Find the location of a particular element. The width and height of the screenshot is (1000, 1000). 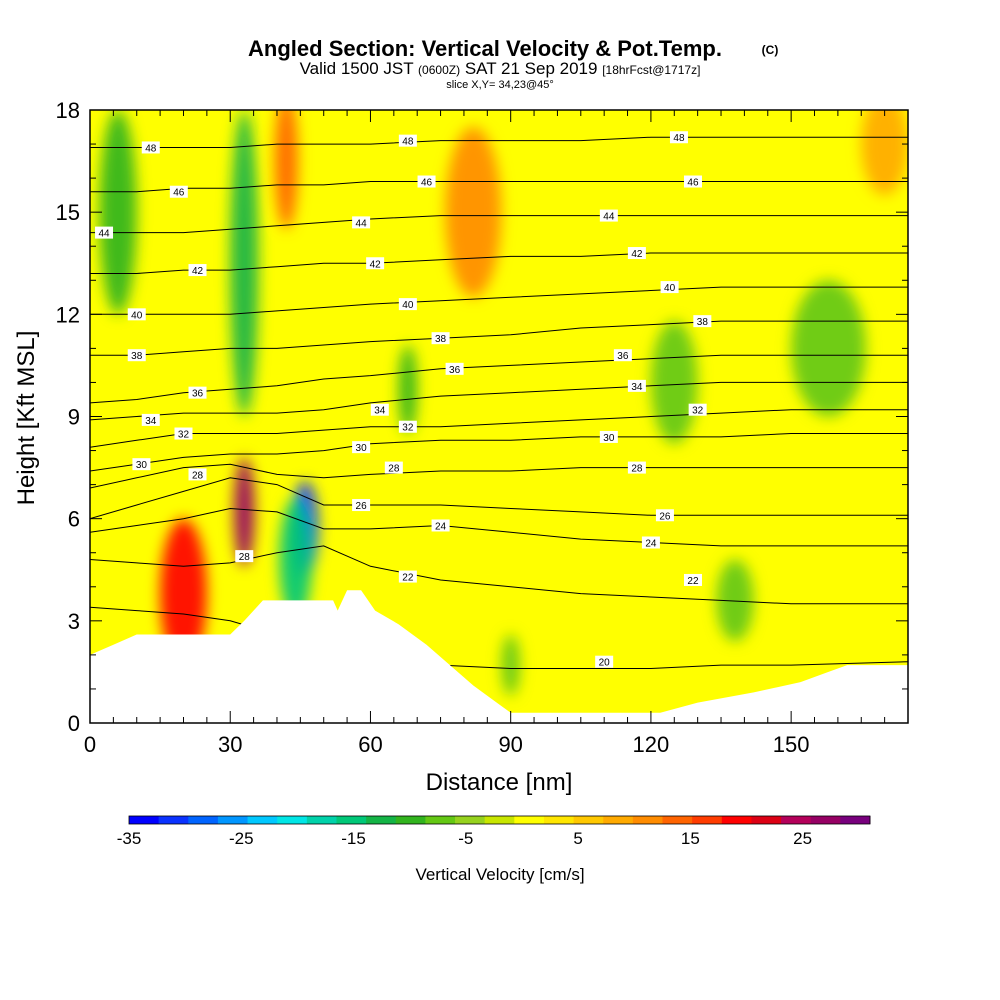

x-tick-label: 90 is located at coordinates (510, 744).